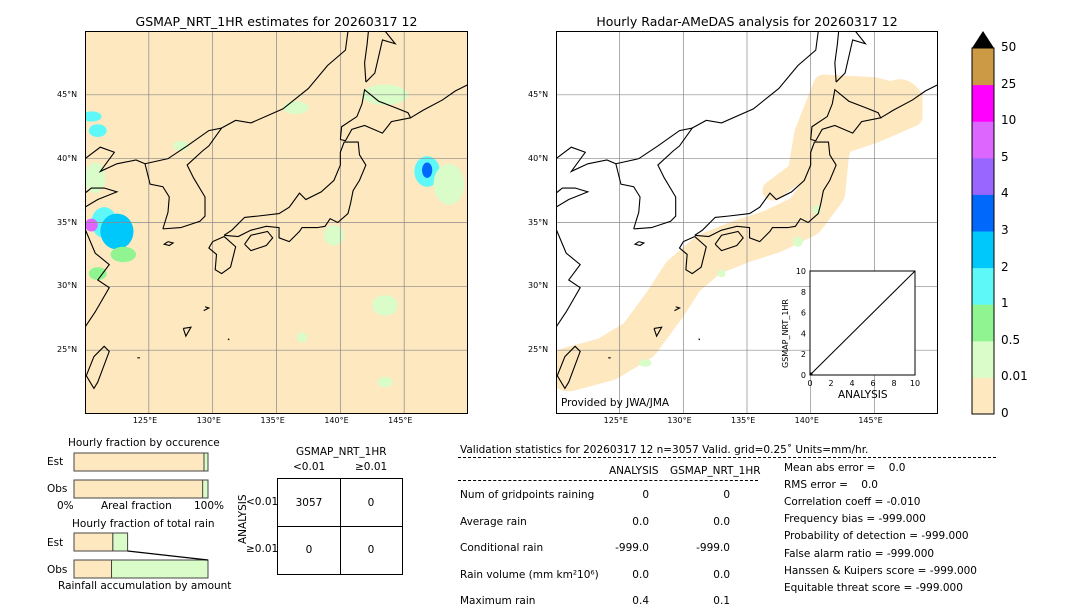  What do you see at coordinates (139, 462) in the screenshot?
I see `occ-est-dry` at bounding box center [139, 462].